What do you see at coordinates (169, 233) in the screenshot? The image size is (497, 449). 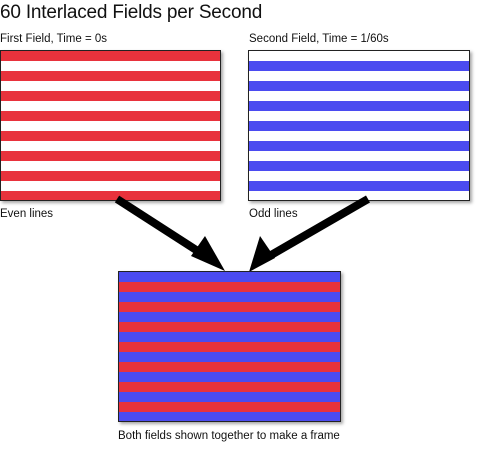 I see `left-arrow` at bounding box center [169, 233].